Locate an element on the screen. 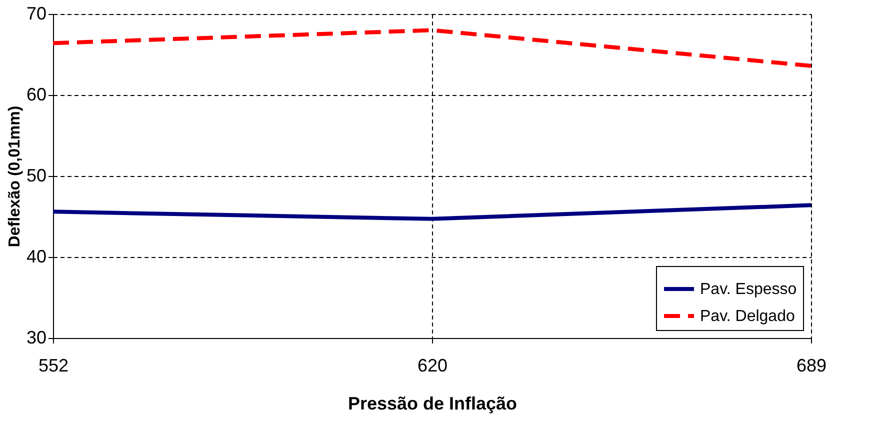 This screenshot has width=876, height=448. y-axis-title: Deflexão (0,01mm) is located at coordinates (15, 177).